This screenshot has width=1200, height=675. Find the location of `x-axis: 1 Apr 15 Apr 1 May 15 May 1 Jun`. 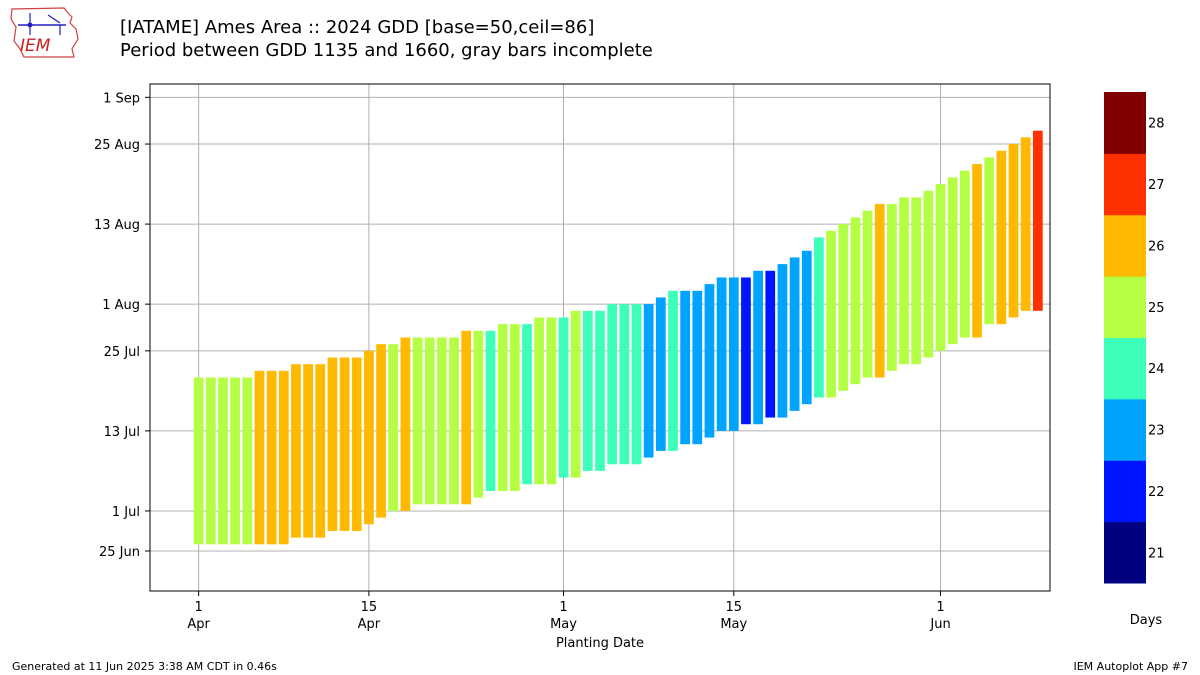

x-axis: 1 Apr 15 Apr 1 May 15 May 1 Jun is located at coordinates (569, 611).